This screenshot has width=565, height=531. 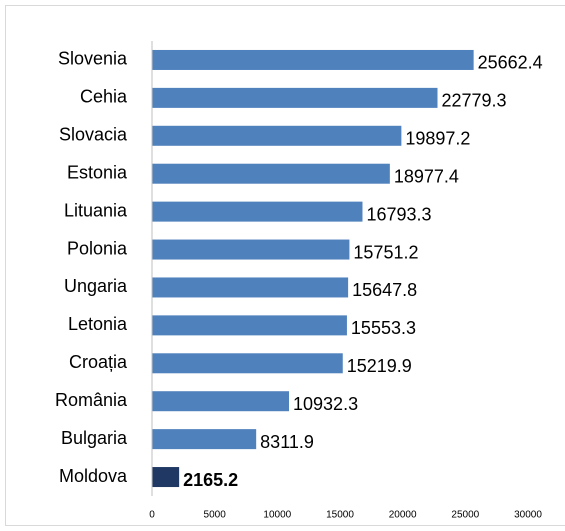 What do you see at coordinates (437, 139) in the screenshot?
I see `value-label: 19897.2` at bounding box center [437, 139].